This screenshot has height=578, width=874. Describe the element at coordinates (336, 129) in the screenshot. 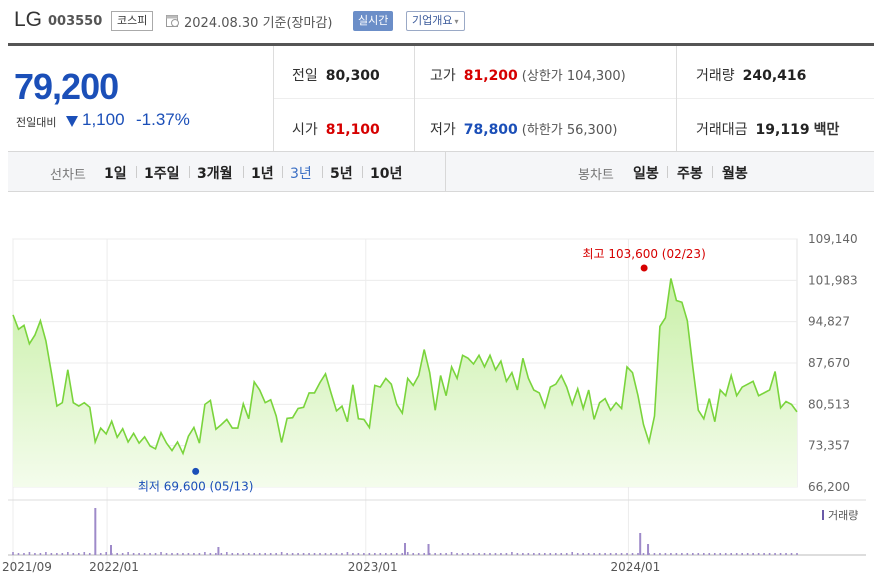

I see `open: 시가 81,100` at that location.